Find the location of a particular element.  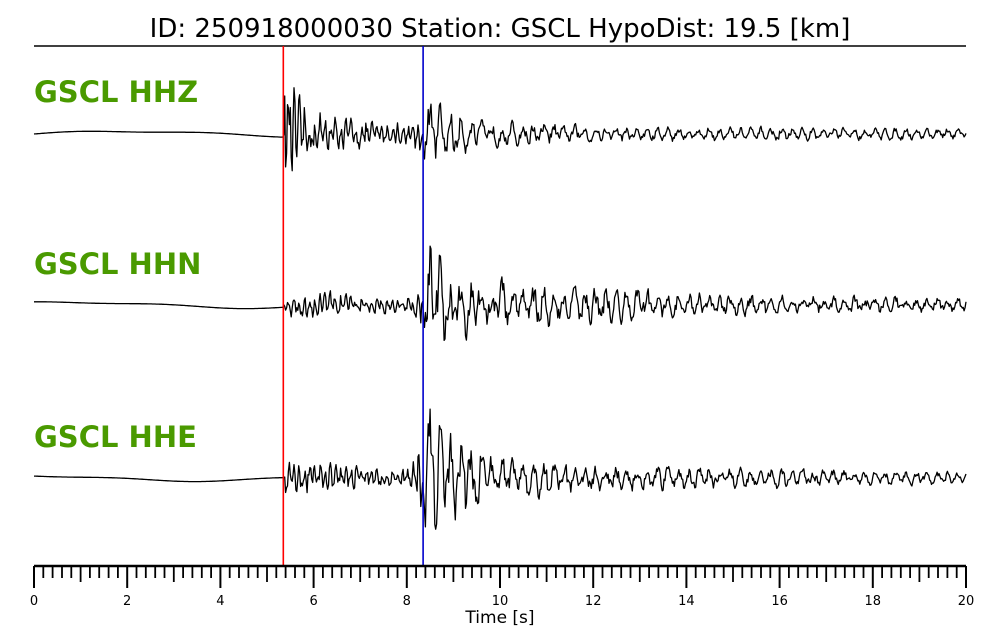

x-tick-label: 12 is located at coordinates (593, 601).